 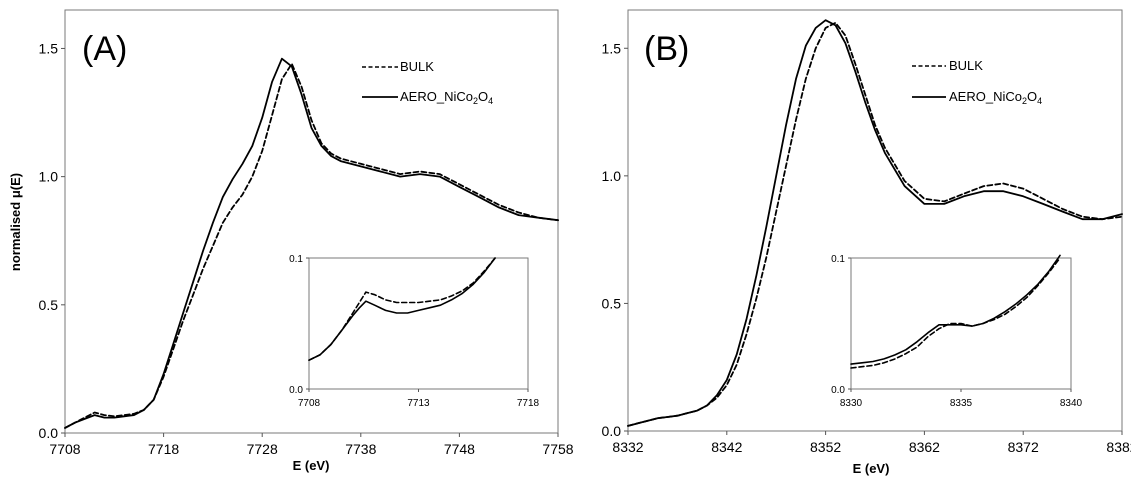 I want to click on panel-b-ytick-label: 0.5, so click(x=612, y=303).